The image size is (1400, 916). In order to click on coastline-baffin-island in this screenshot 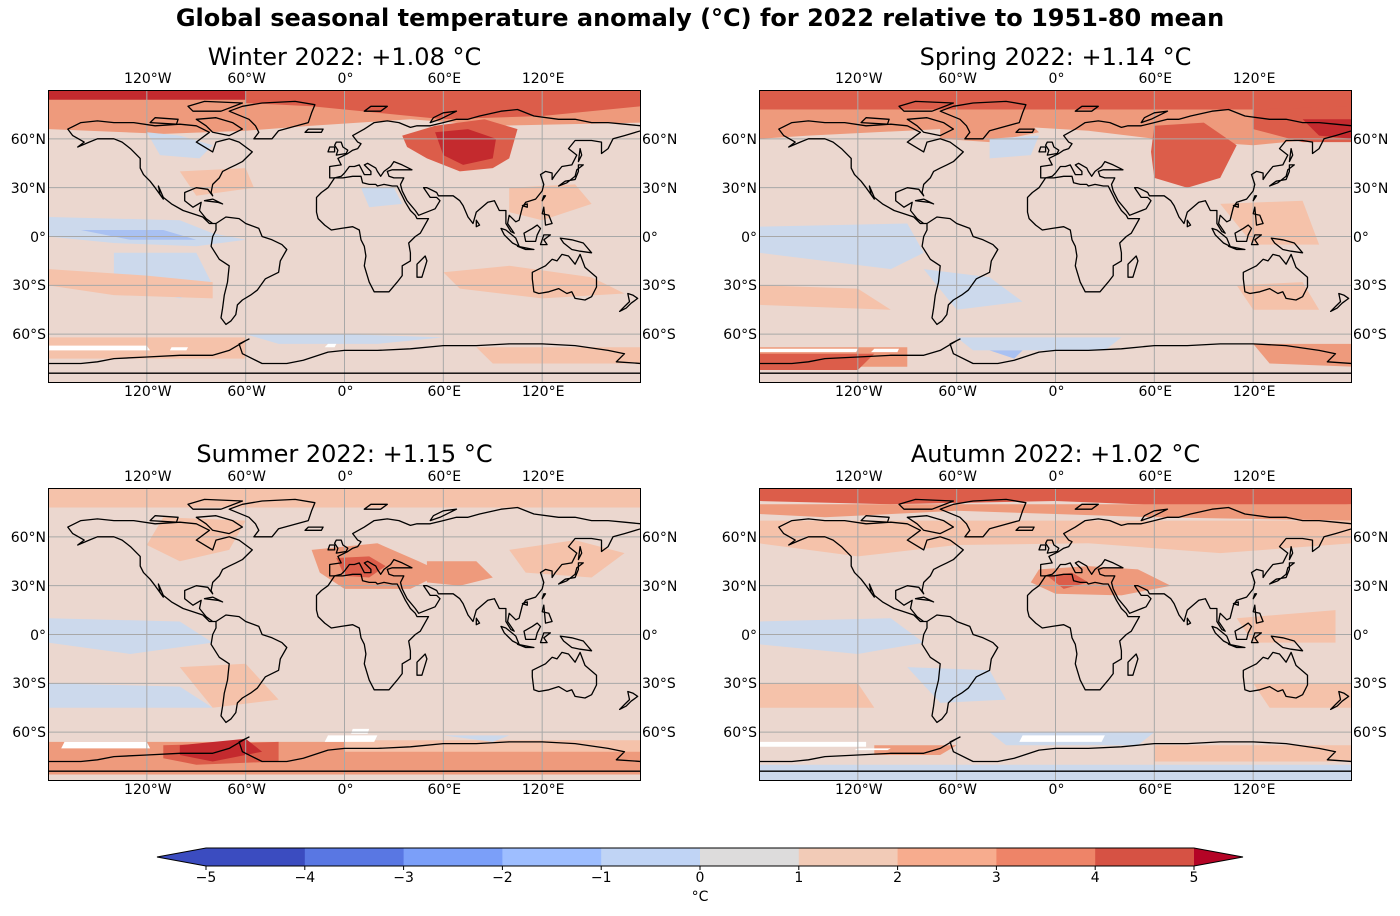, I will do `click(219, 525)`.